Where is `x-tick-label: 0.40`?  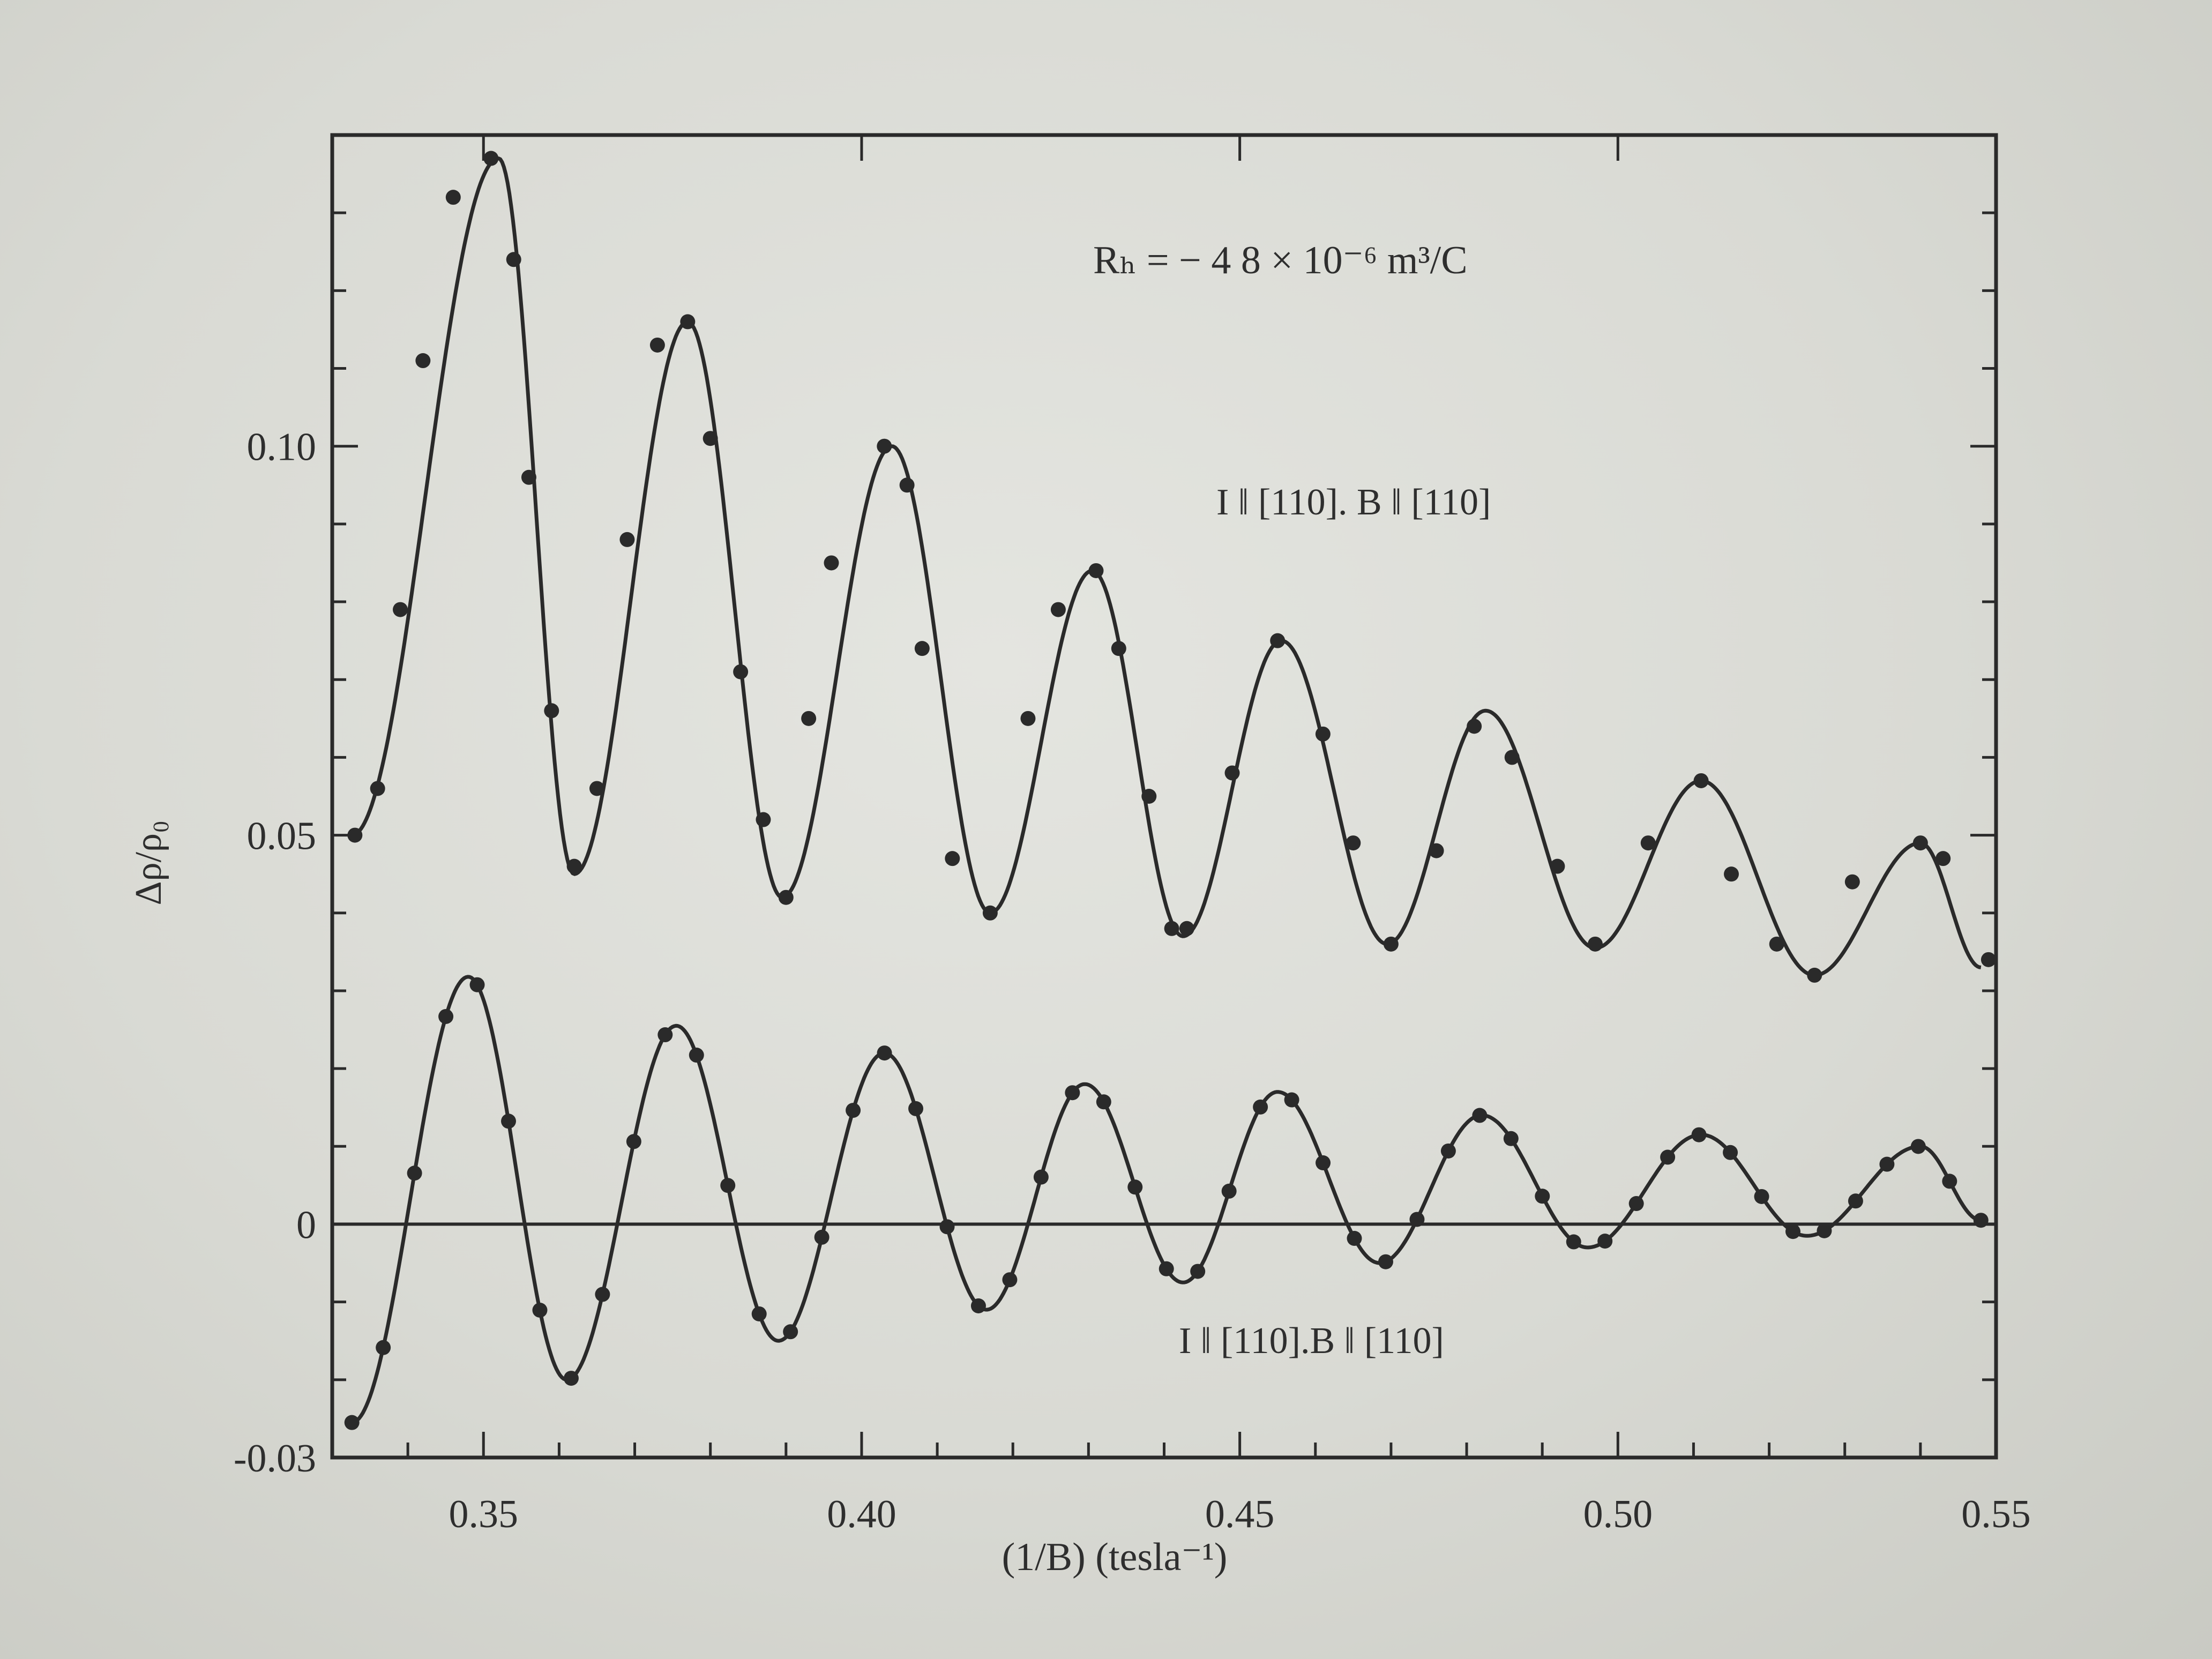 x-tick-label: 0.40 is located at coordinates (861, 1514).